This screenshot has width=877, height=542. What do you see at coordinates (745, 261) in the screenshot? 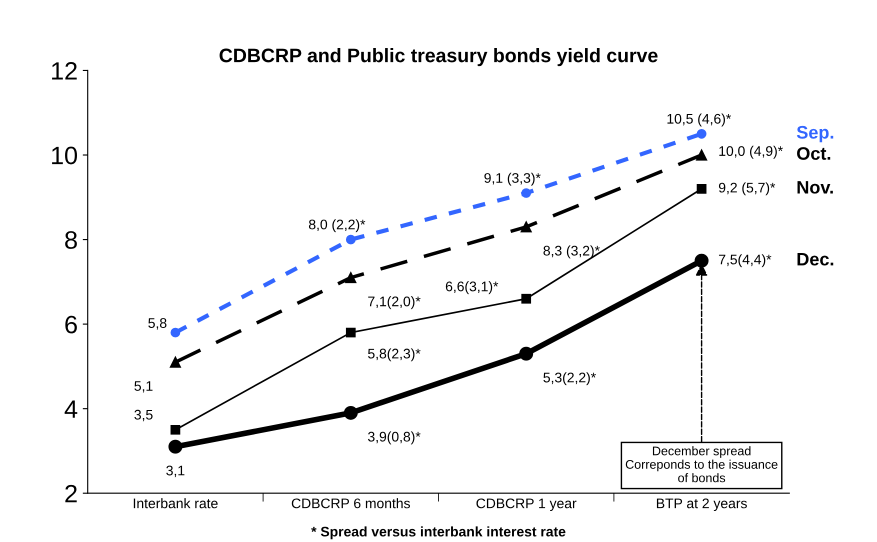
I see `data-label: 7,5(4,4)*` at bounding box center [745, 261].